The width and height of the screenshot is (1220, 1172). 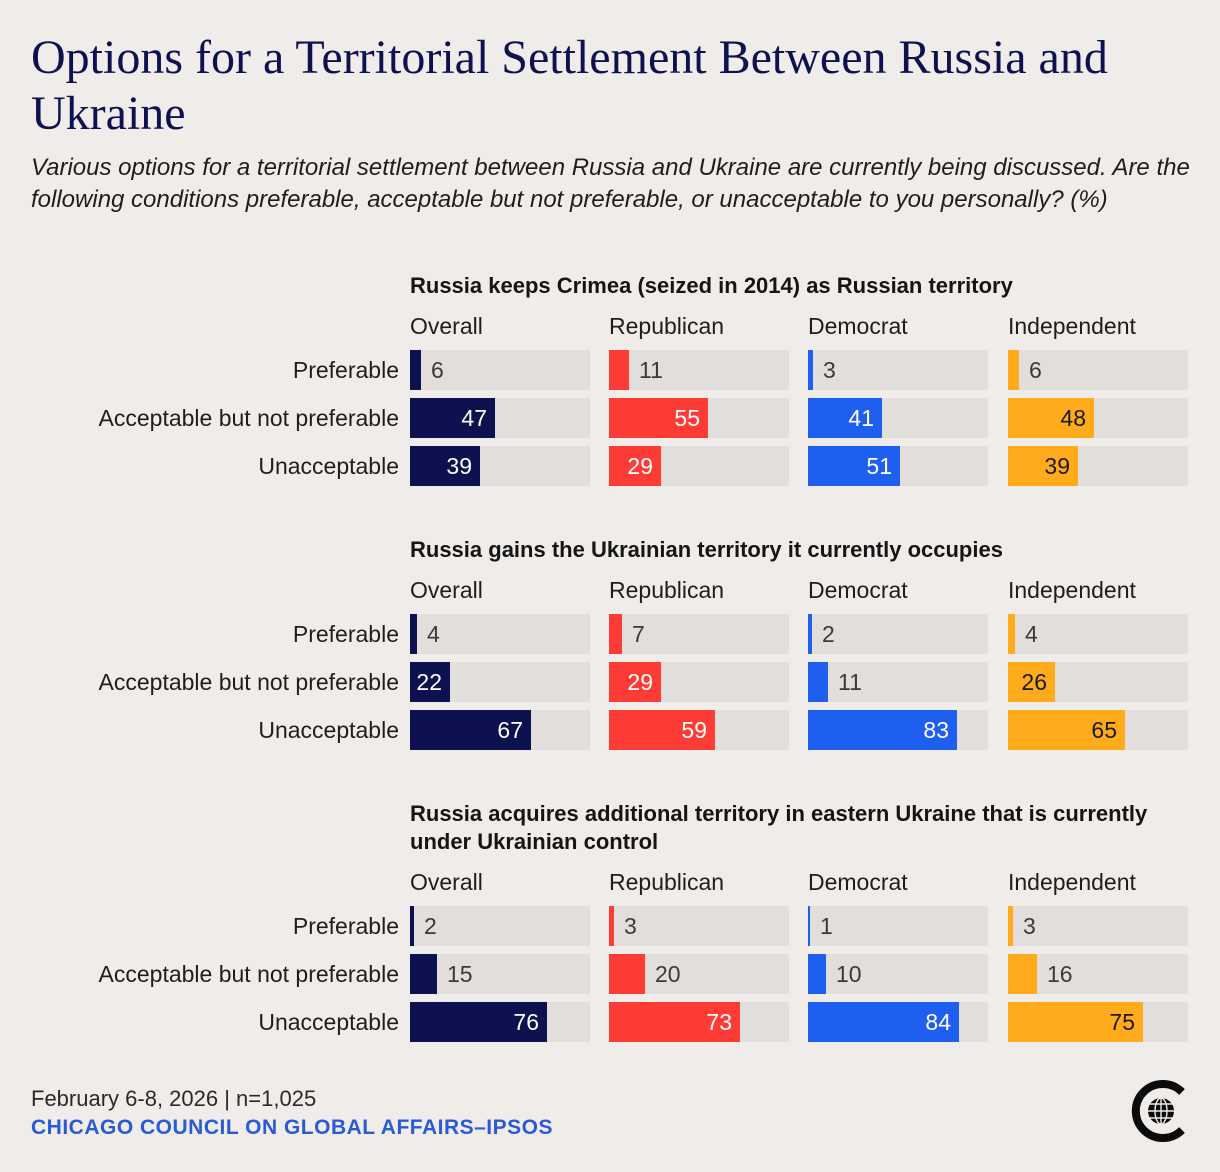 What do you see at coordinates (699, 926) in the screenshot?
I see `bar-track: 3` at bounding box center [699, 926].